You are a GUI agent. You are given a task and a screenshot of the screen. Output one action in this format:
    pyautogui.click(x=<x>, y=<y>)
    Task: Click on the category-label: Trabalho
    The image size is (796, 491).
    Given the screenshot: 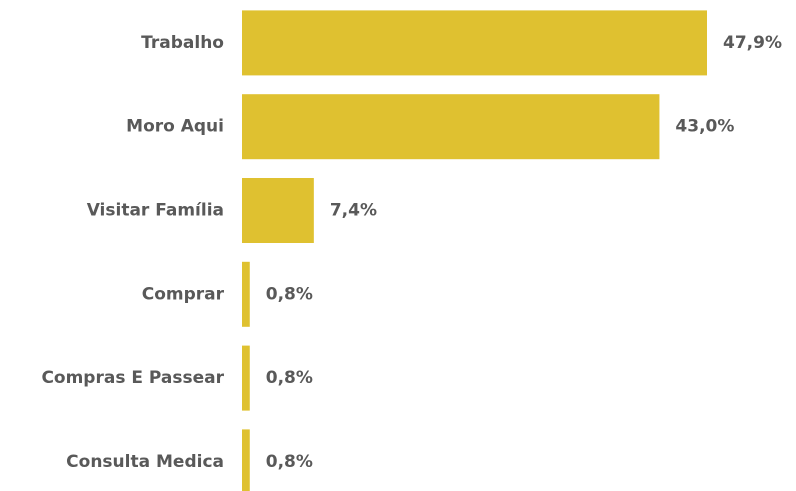 What is the action you would take?
    pyautogui.click(x=182, y=43)
    